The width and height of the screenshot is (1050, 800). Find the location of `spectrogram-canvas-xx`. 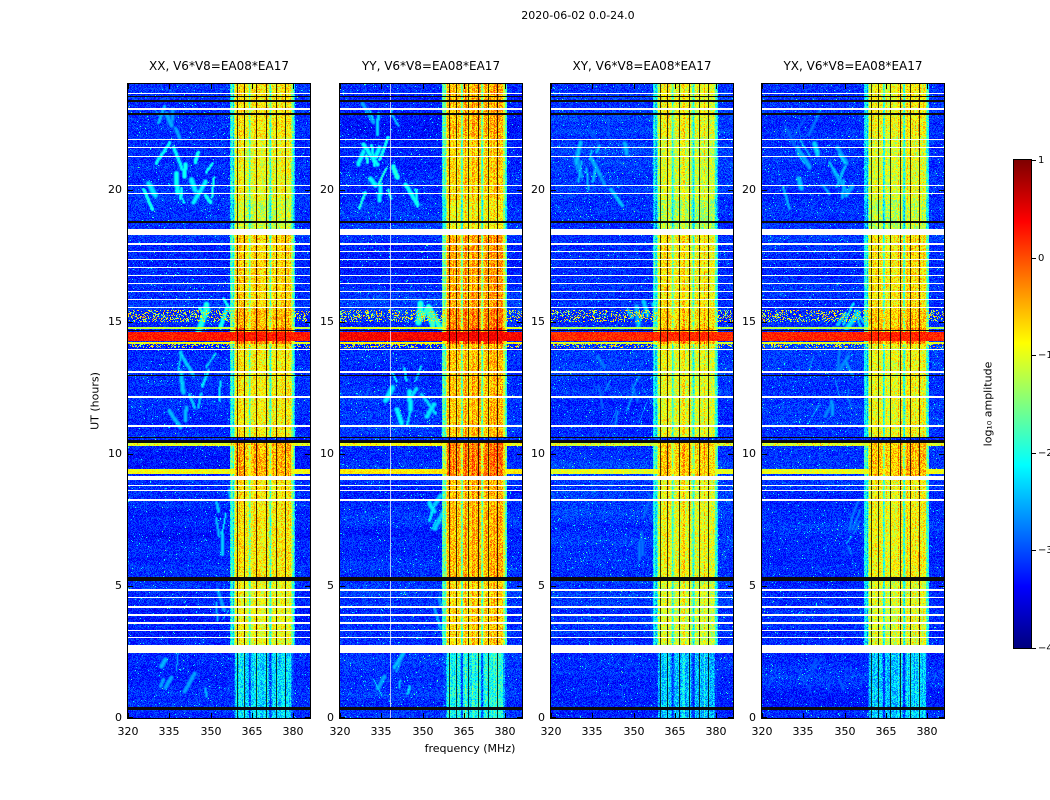

spectrogram-canvas-xx is located at coordinates (219, 401).